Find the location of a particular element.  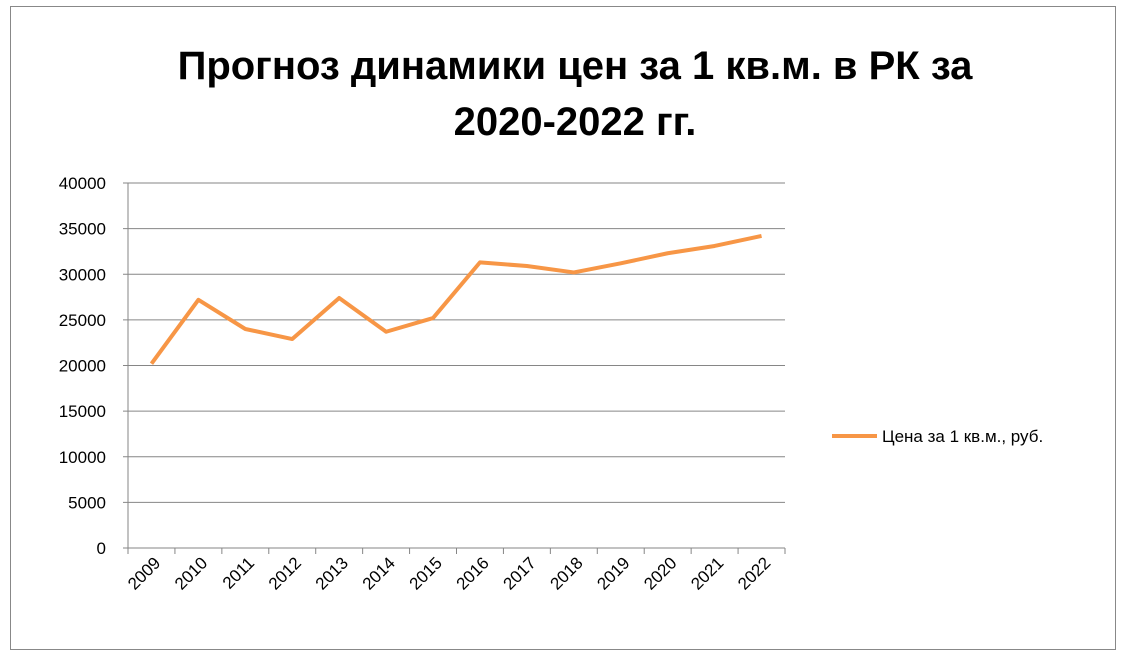

line-series is located at coordinates (455, 299).